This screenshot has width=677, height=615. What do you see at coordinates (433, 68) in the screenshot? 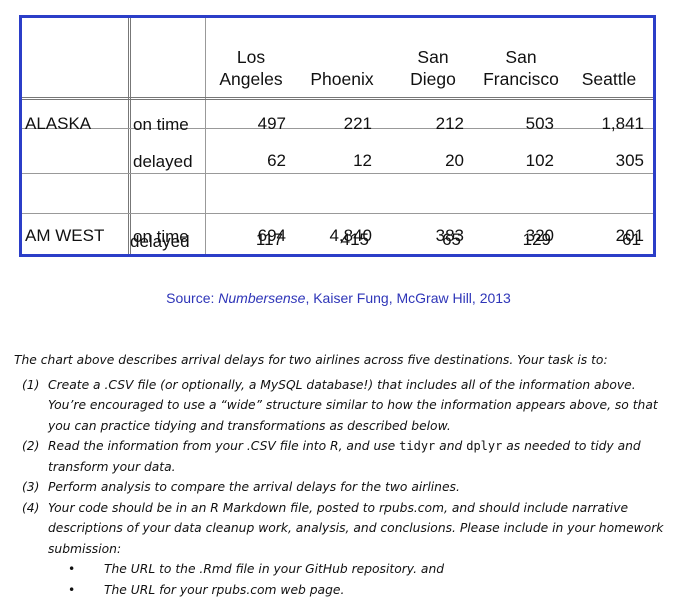
I see `header-san-diego: San Diego` at bounding box center [433, 68].